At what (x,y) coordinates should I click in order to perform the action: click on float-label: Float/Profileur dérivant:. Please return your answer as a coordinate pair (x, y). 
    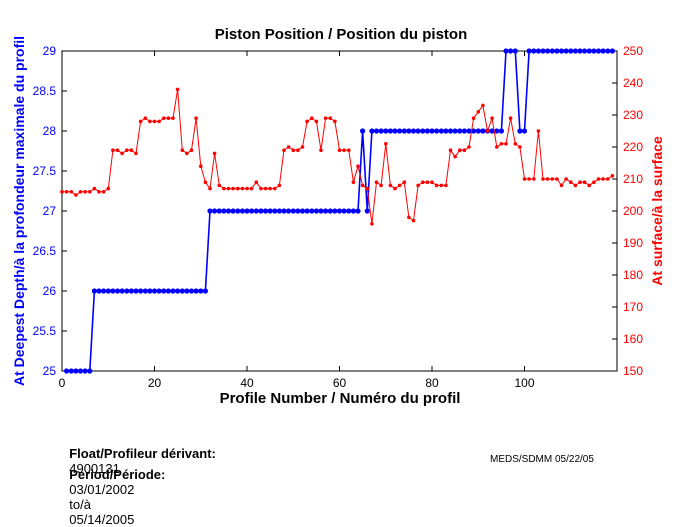
    Looking at the image, I should click on (142, 453).